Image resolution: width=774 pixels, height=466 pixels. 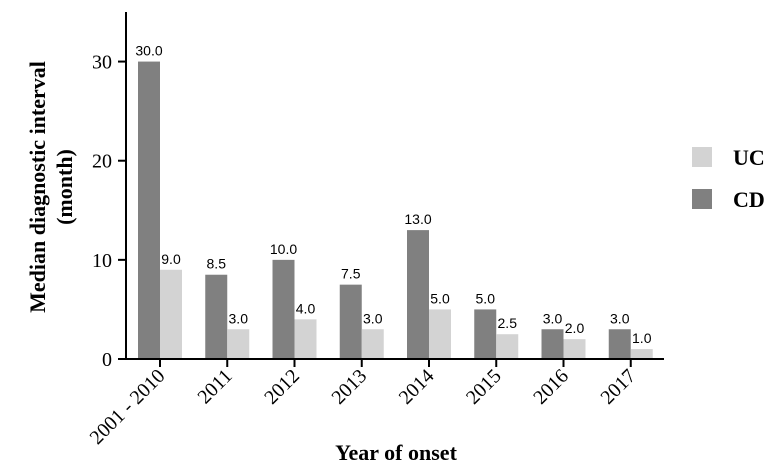 I want to click on x-ticks-group: 2001 - 2010 2011 2012 2013 2014 2015 2016 2017, so click(x=363, y=404).